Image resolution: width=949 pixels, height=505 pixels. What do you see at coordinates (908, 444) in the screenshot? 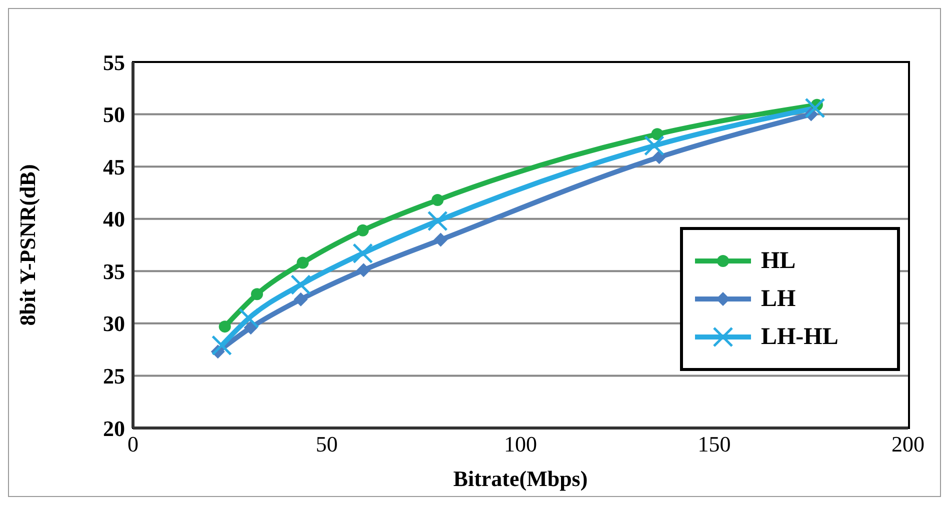
I see `x-tick-label: 200` at bounding box center [908, 444].